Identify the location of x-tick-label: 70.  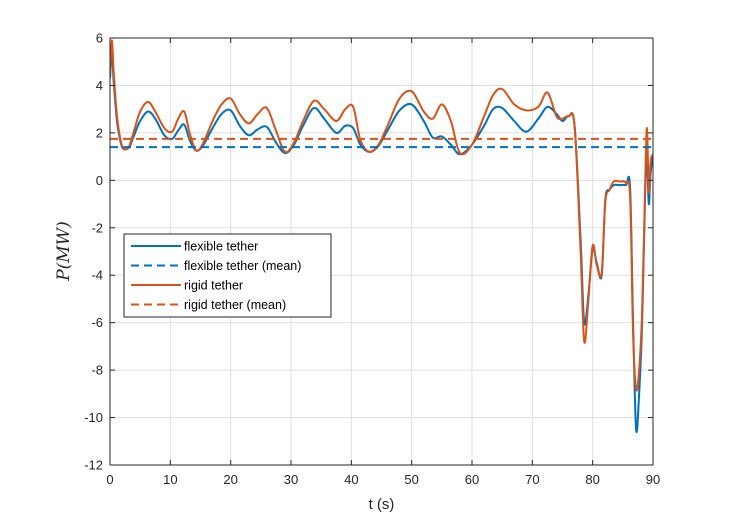
(532, 479).